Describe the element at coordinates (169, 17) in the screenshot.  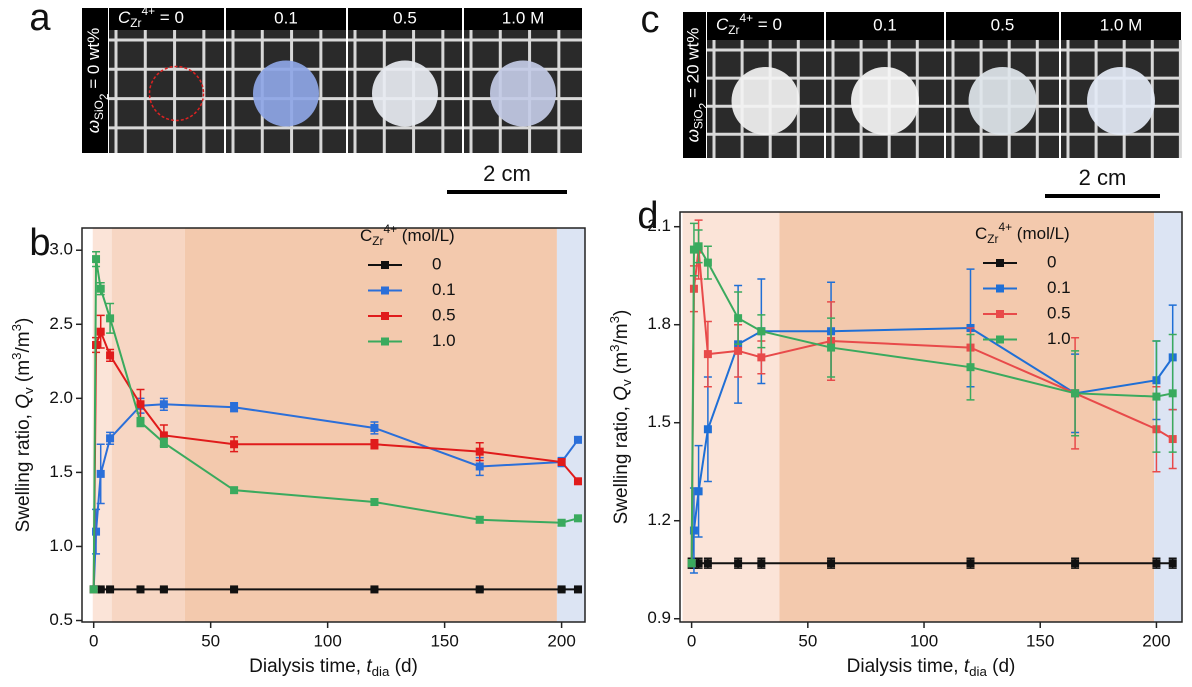
I see `text-part: = 0` at that location.